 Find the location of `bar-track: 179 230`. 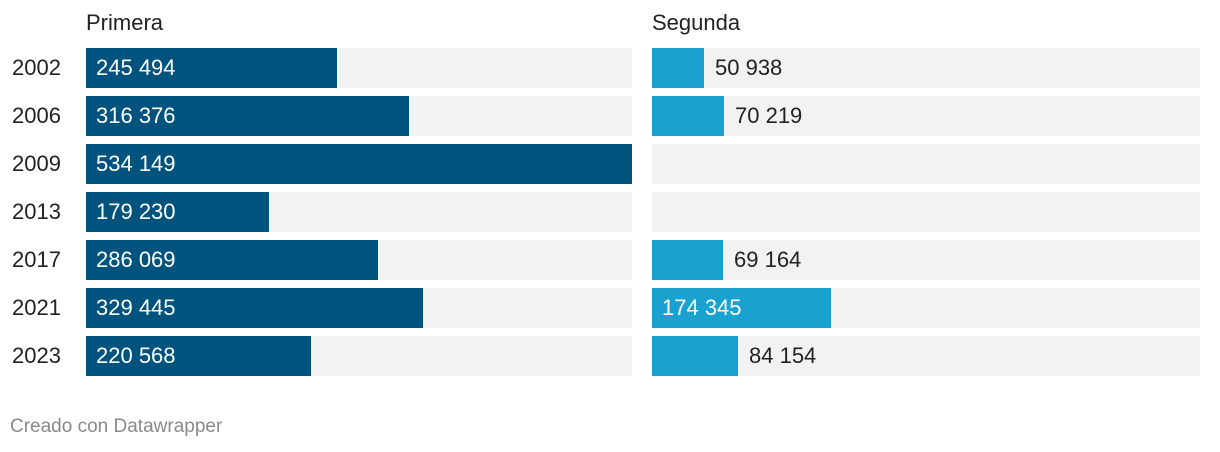

bar-track: 179 230 is located at coordinates (359, 212).